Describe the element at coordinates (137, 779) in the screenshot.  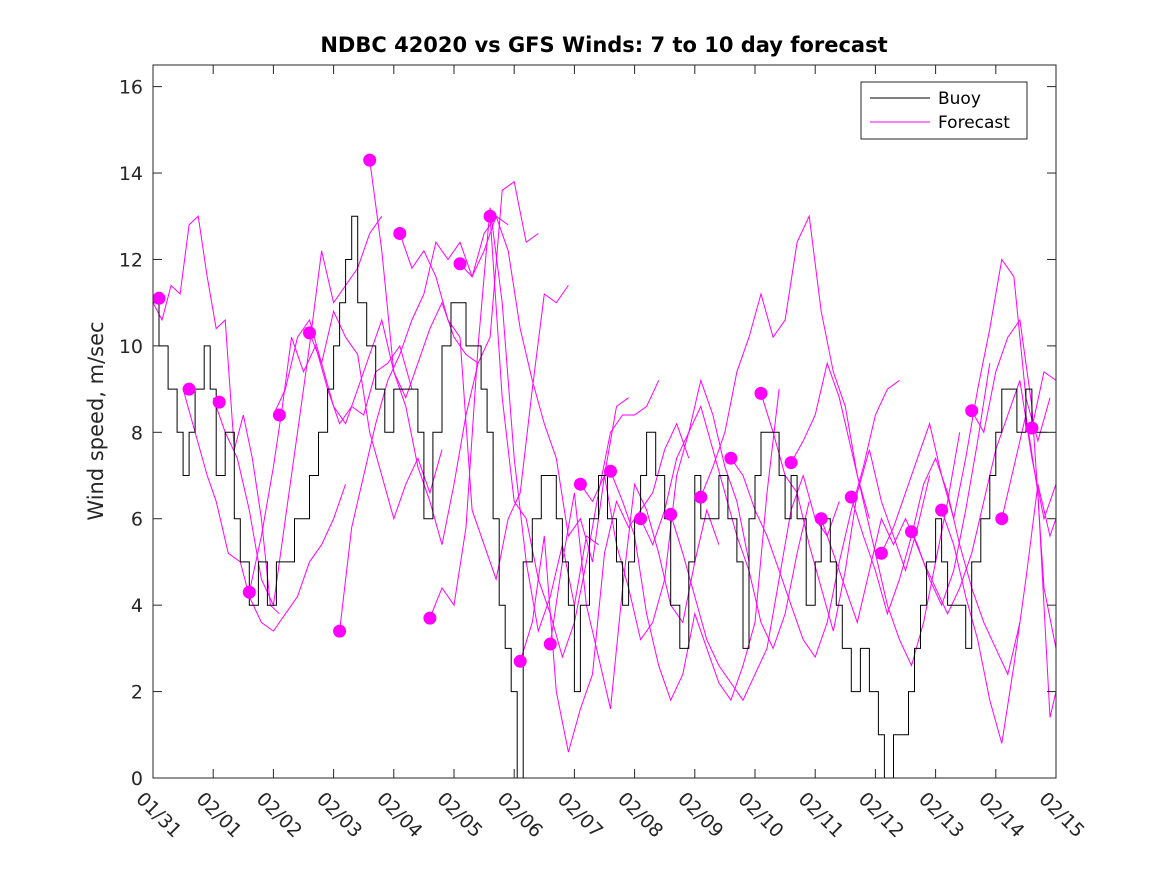
I see `y-tick-label-0: 0` at that location.